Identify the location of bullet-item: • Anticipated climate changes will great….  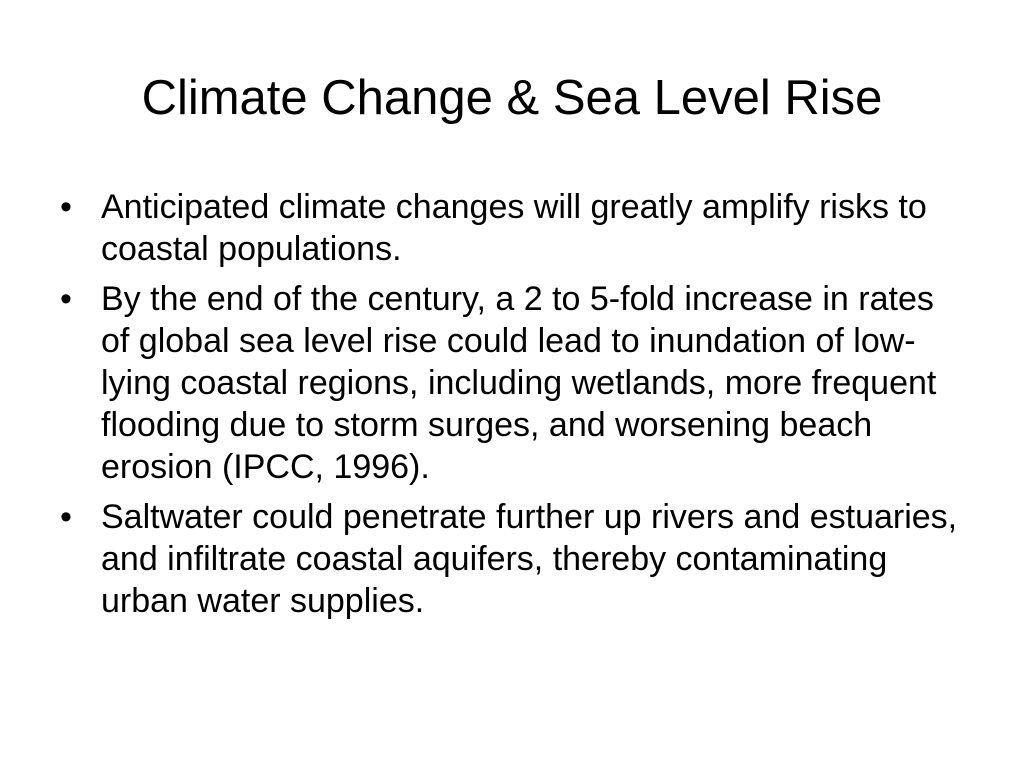
(513, 228).